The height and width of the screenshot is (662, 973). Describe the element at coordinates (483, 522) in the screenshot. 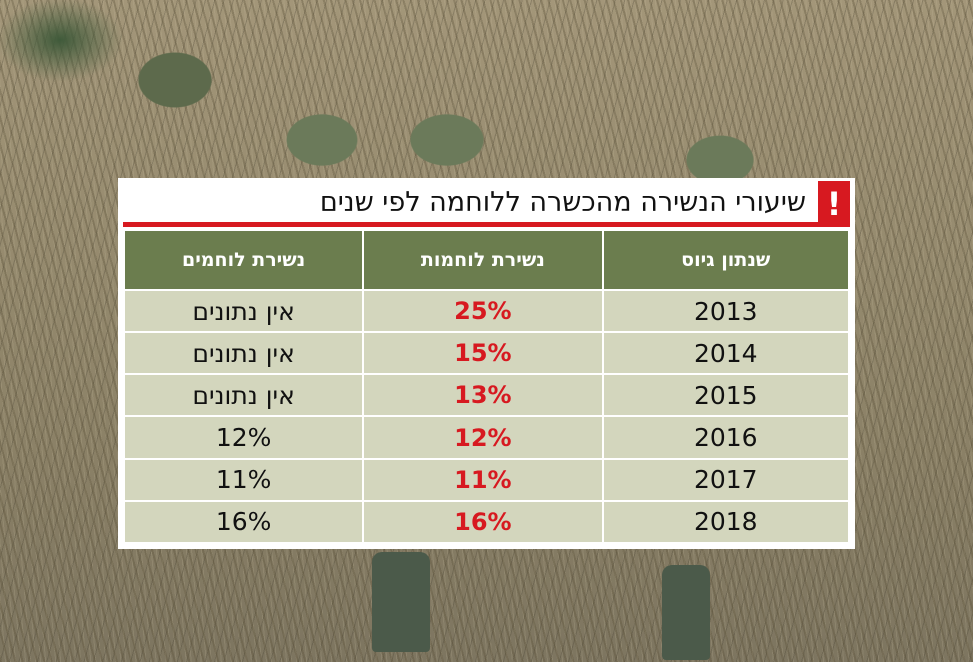

I see `female-dropout-cell: 16%` at that location.